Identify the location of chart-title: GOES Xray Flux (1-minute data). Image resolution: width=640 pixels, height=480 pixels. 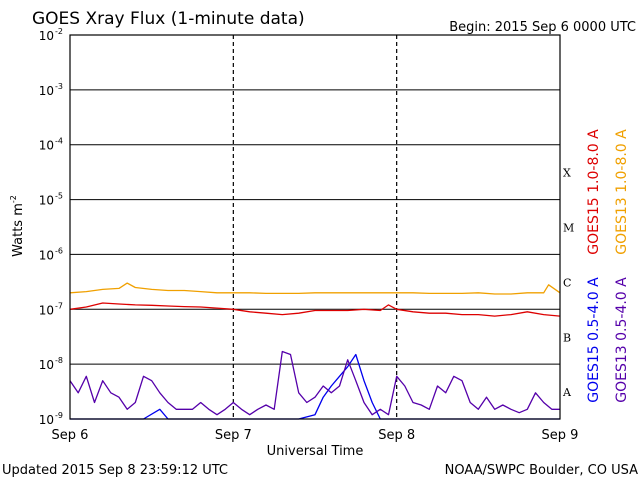
(168, 19).